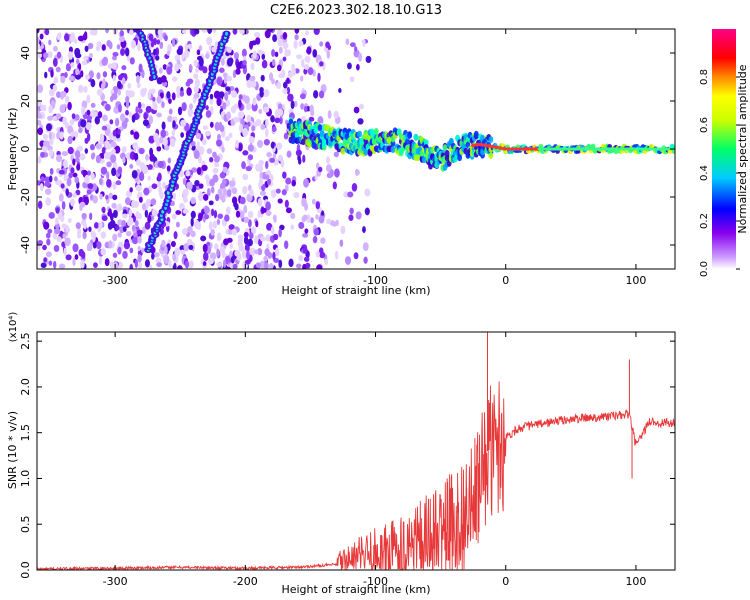 The image size is (750, 600). I want to click on x-tick-label: -100, so click(375, 280).